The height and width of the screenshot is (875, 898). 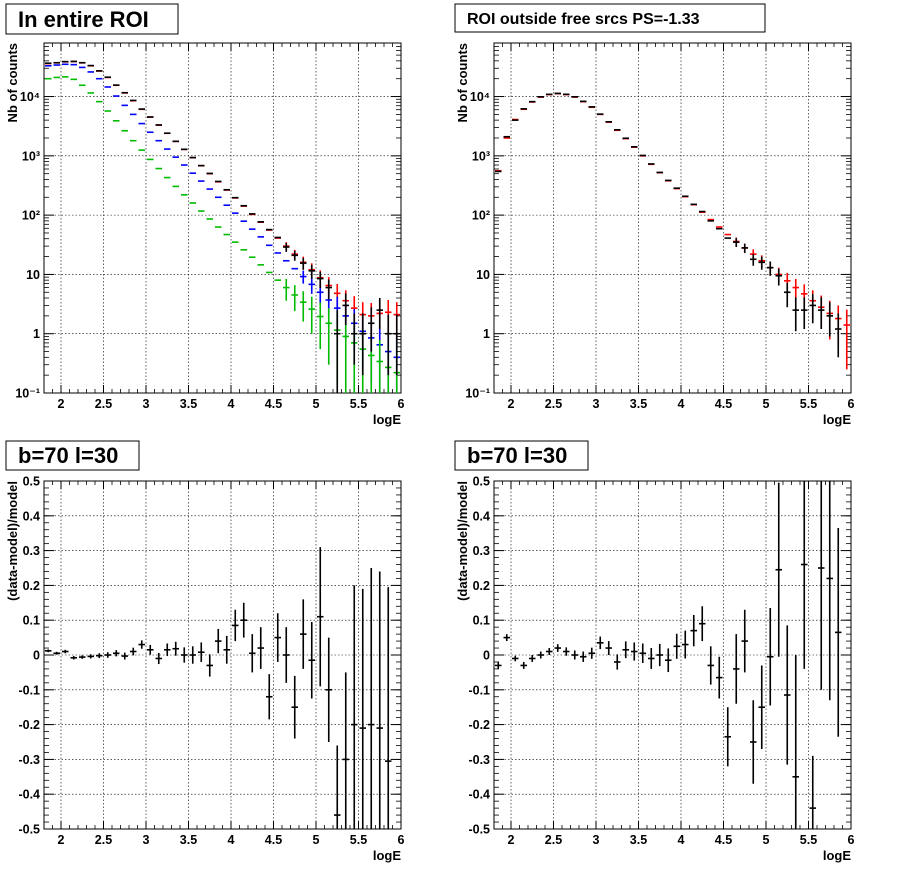 What do you see at coordinates (36, 656) in the screenshot?
I see `y-tick-label: 0` at bounding box center [36, 656].